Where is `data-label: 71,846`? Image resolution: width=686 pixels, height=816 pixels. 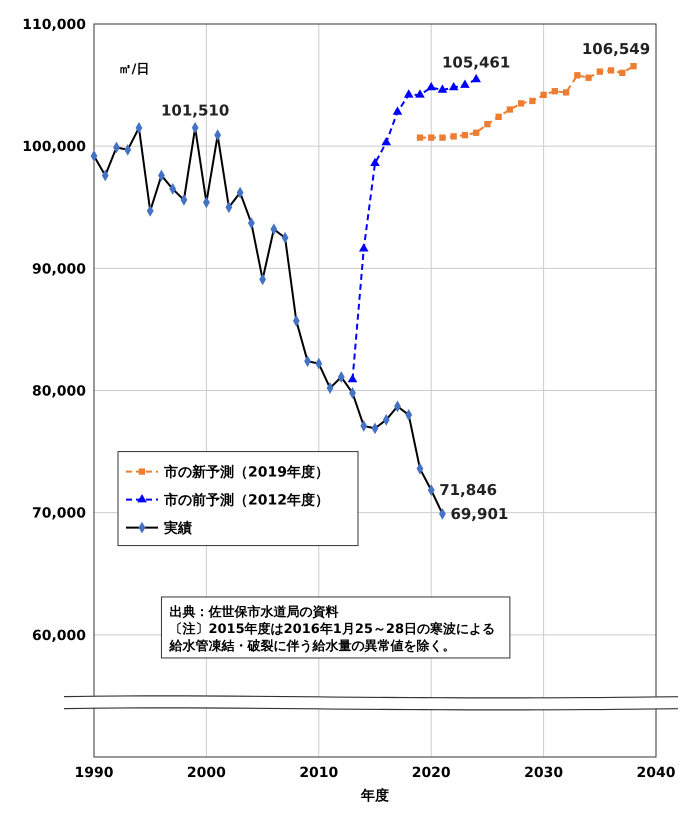
data-label: 71,846 is located at coordinates (468, 490).